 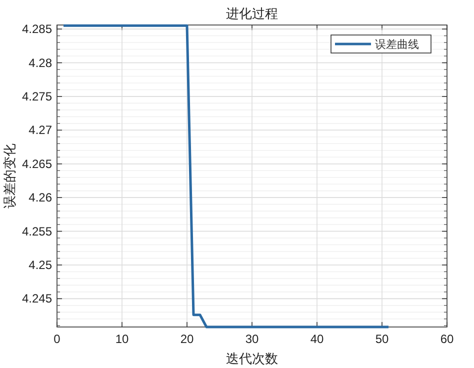 I want to click on y-tick-label: 4.285, so click(x=37, y=29).